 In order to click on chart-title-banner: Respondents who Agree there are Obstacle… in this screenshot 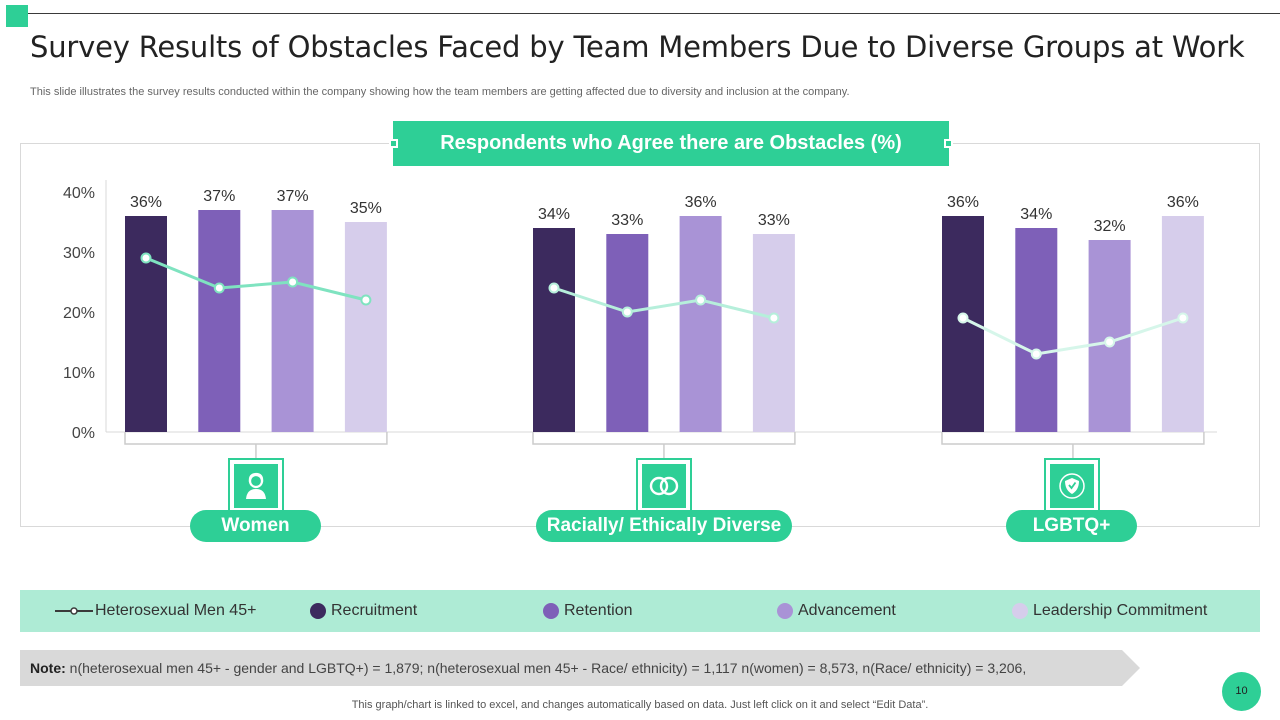, I will do `click(671, 143)`.